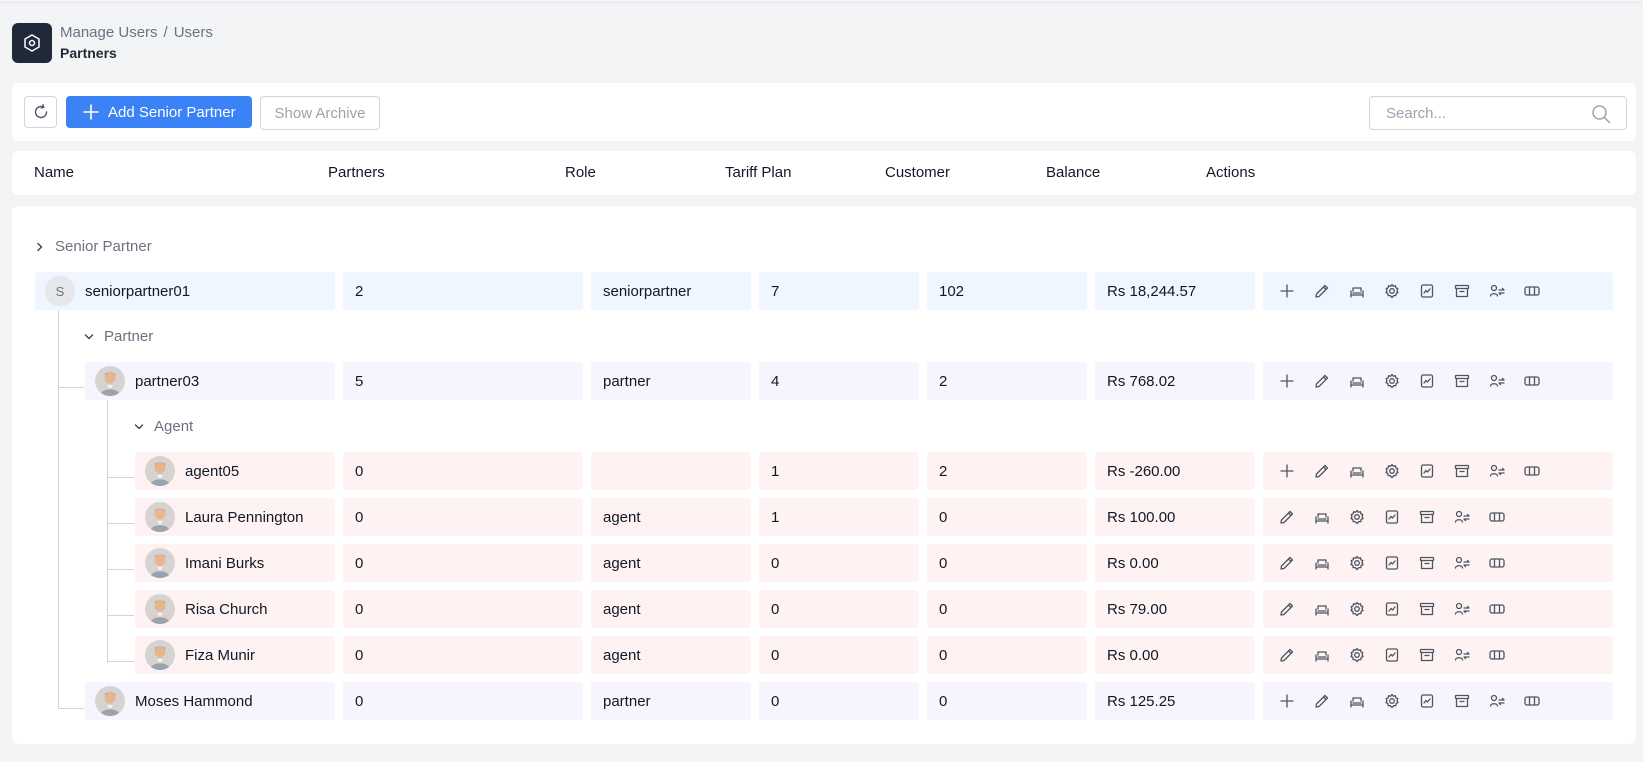 Image resolution: width=1643 pixels, height=762 pixels. What do you see at coordinates (758, 172) in the screenshot?
I see `column-tariff-plan: Tariff Plan` at bounding box center [758, 172].